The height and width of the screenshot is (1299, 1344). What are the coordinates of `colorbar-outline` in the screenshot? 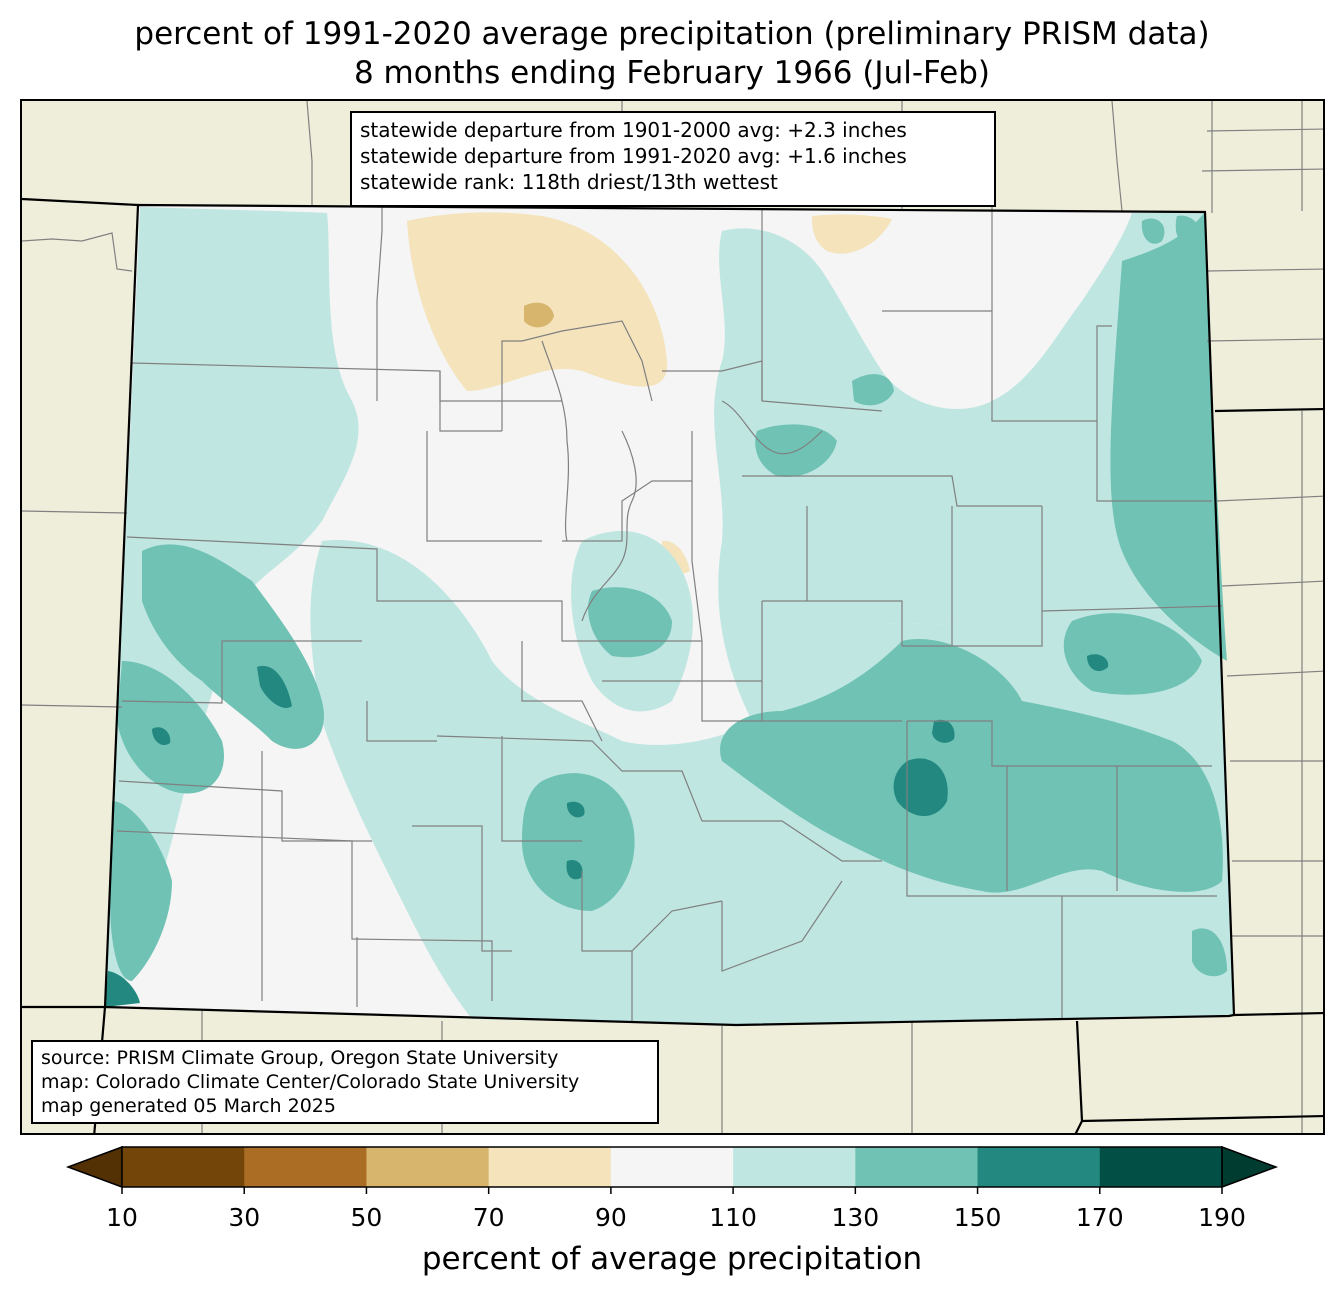 It's located at (672, 1167).